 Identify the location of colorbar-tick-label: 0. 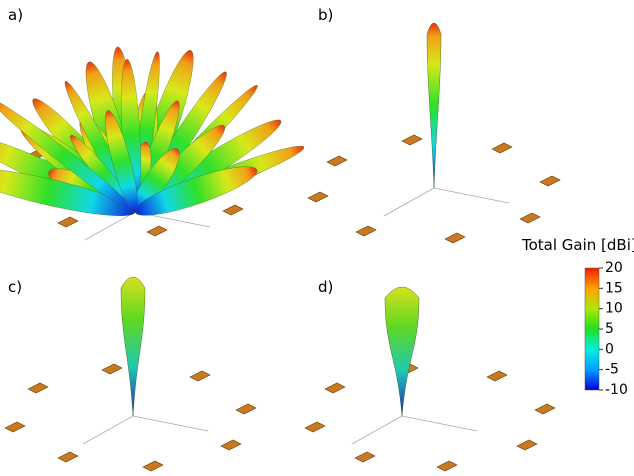
(609, 349).